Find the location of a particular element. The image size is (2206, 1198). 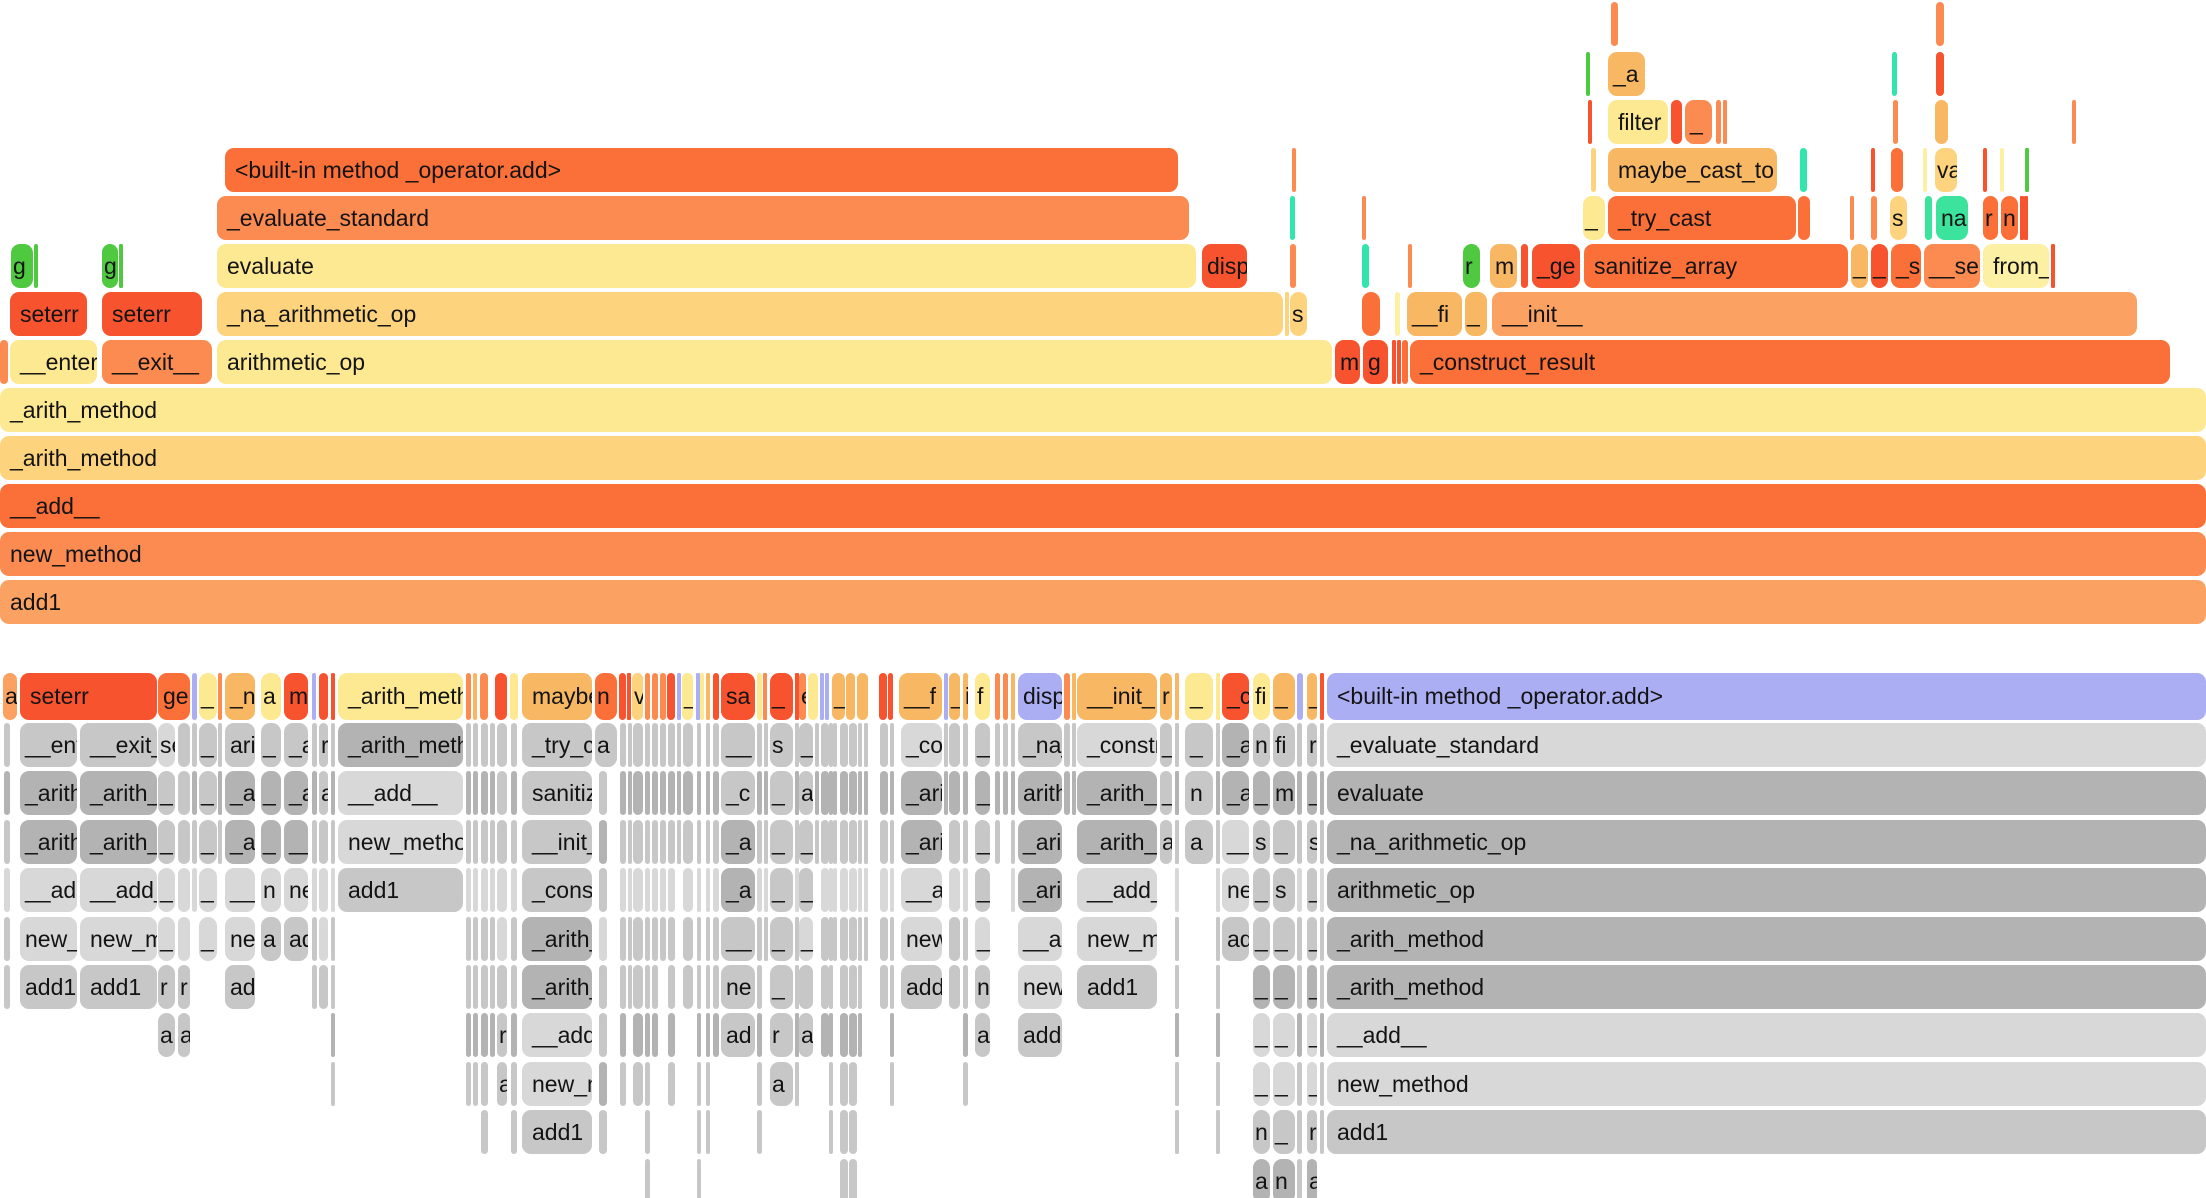

flame-frame: __se is located at coordinates (1952, 266).